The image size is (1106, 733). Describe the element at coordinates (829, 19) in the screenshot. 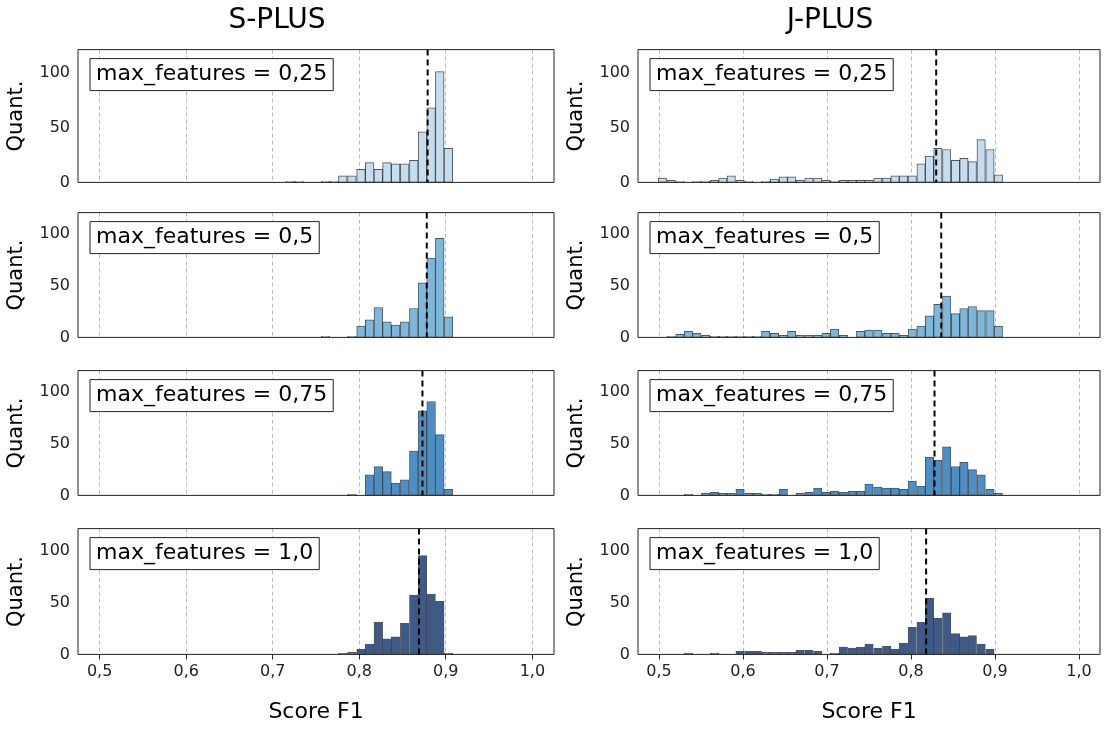

I see `chart-title: J-PLUS` at that location.